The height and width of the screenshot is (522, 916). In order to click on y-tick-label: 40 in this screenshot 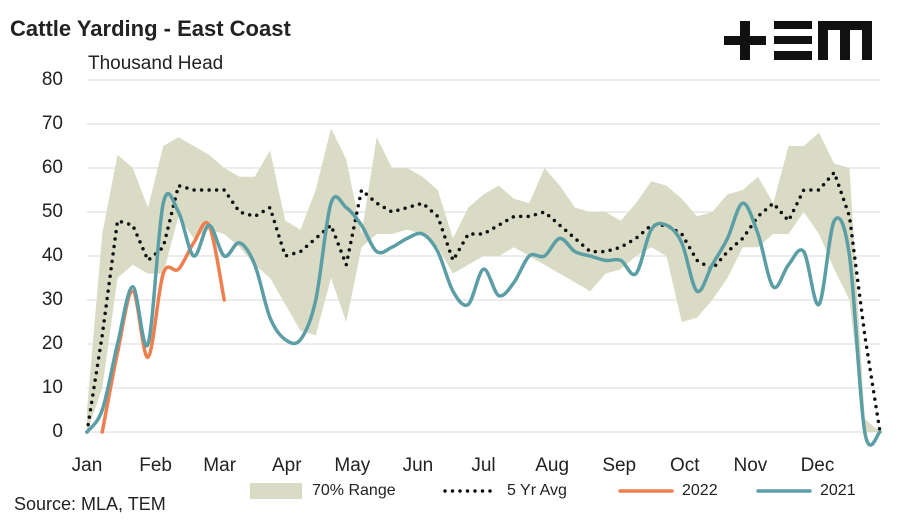, I will do `click(52, 255)`.